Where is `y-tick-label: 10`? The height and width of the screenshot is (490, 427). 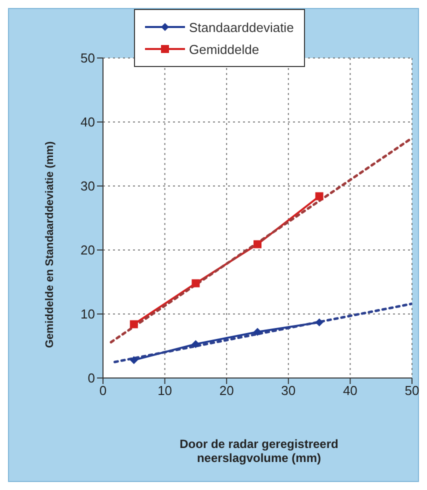
y-tick-label: 10 is located at coordinates (87, 314).